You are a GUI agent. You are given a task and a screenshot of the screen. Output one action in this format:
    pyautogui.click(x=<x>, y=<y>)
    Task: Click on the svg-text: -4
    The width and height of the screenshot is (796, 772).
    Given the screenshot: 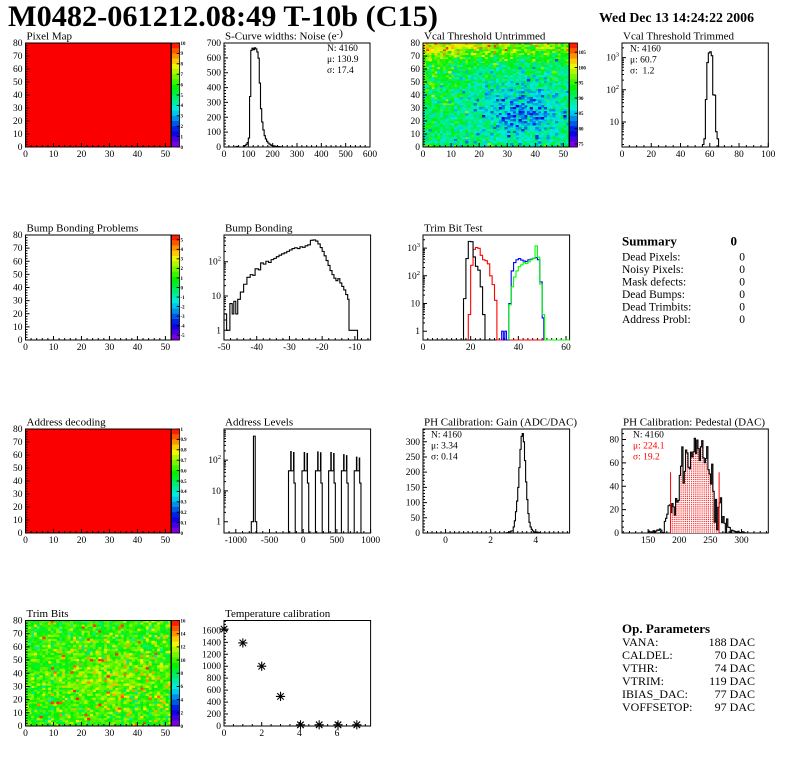 What is the action you would take?
    pyautogui.click(x=183, y=326)
    